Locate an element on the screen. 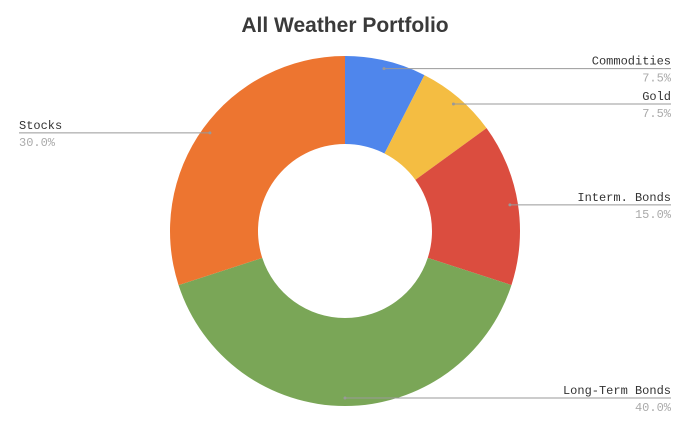  slice-value-interm-bonds: 15.0% is located at coordinates (653, 215).